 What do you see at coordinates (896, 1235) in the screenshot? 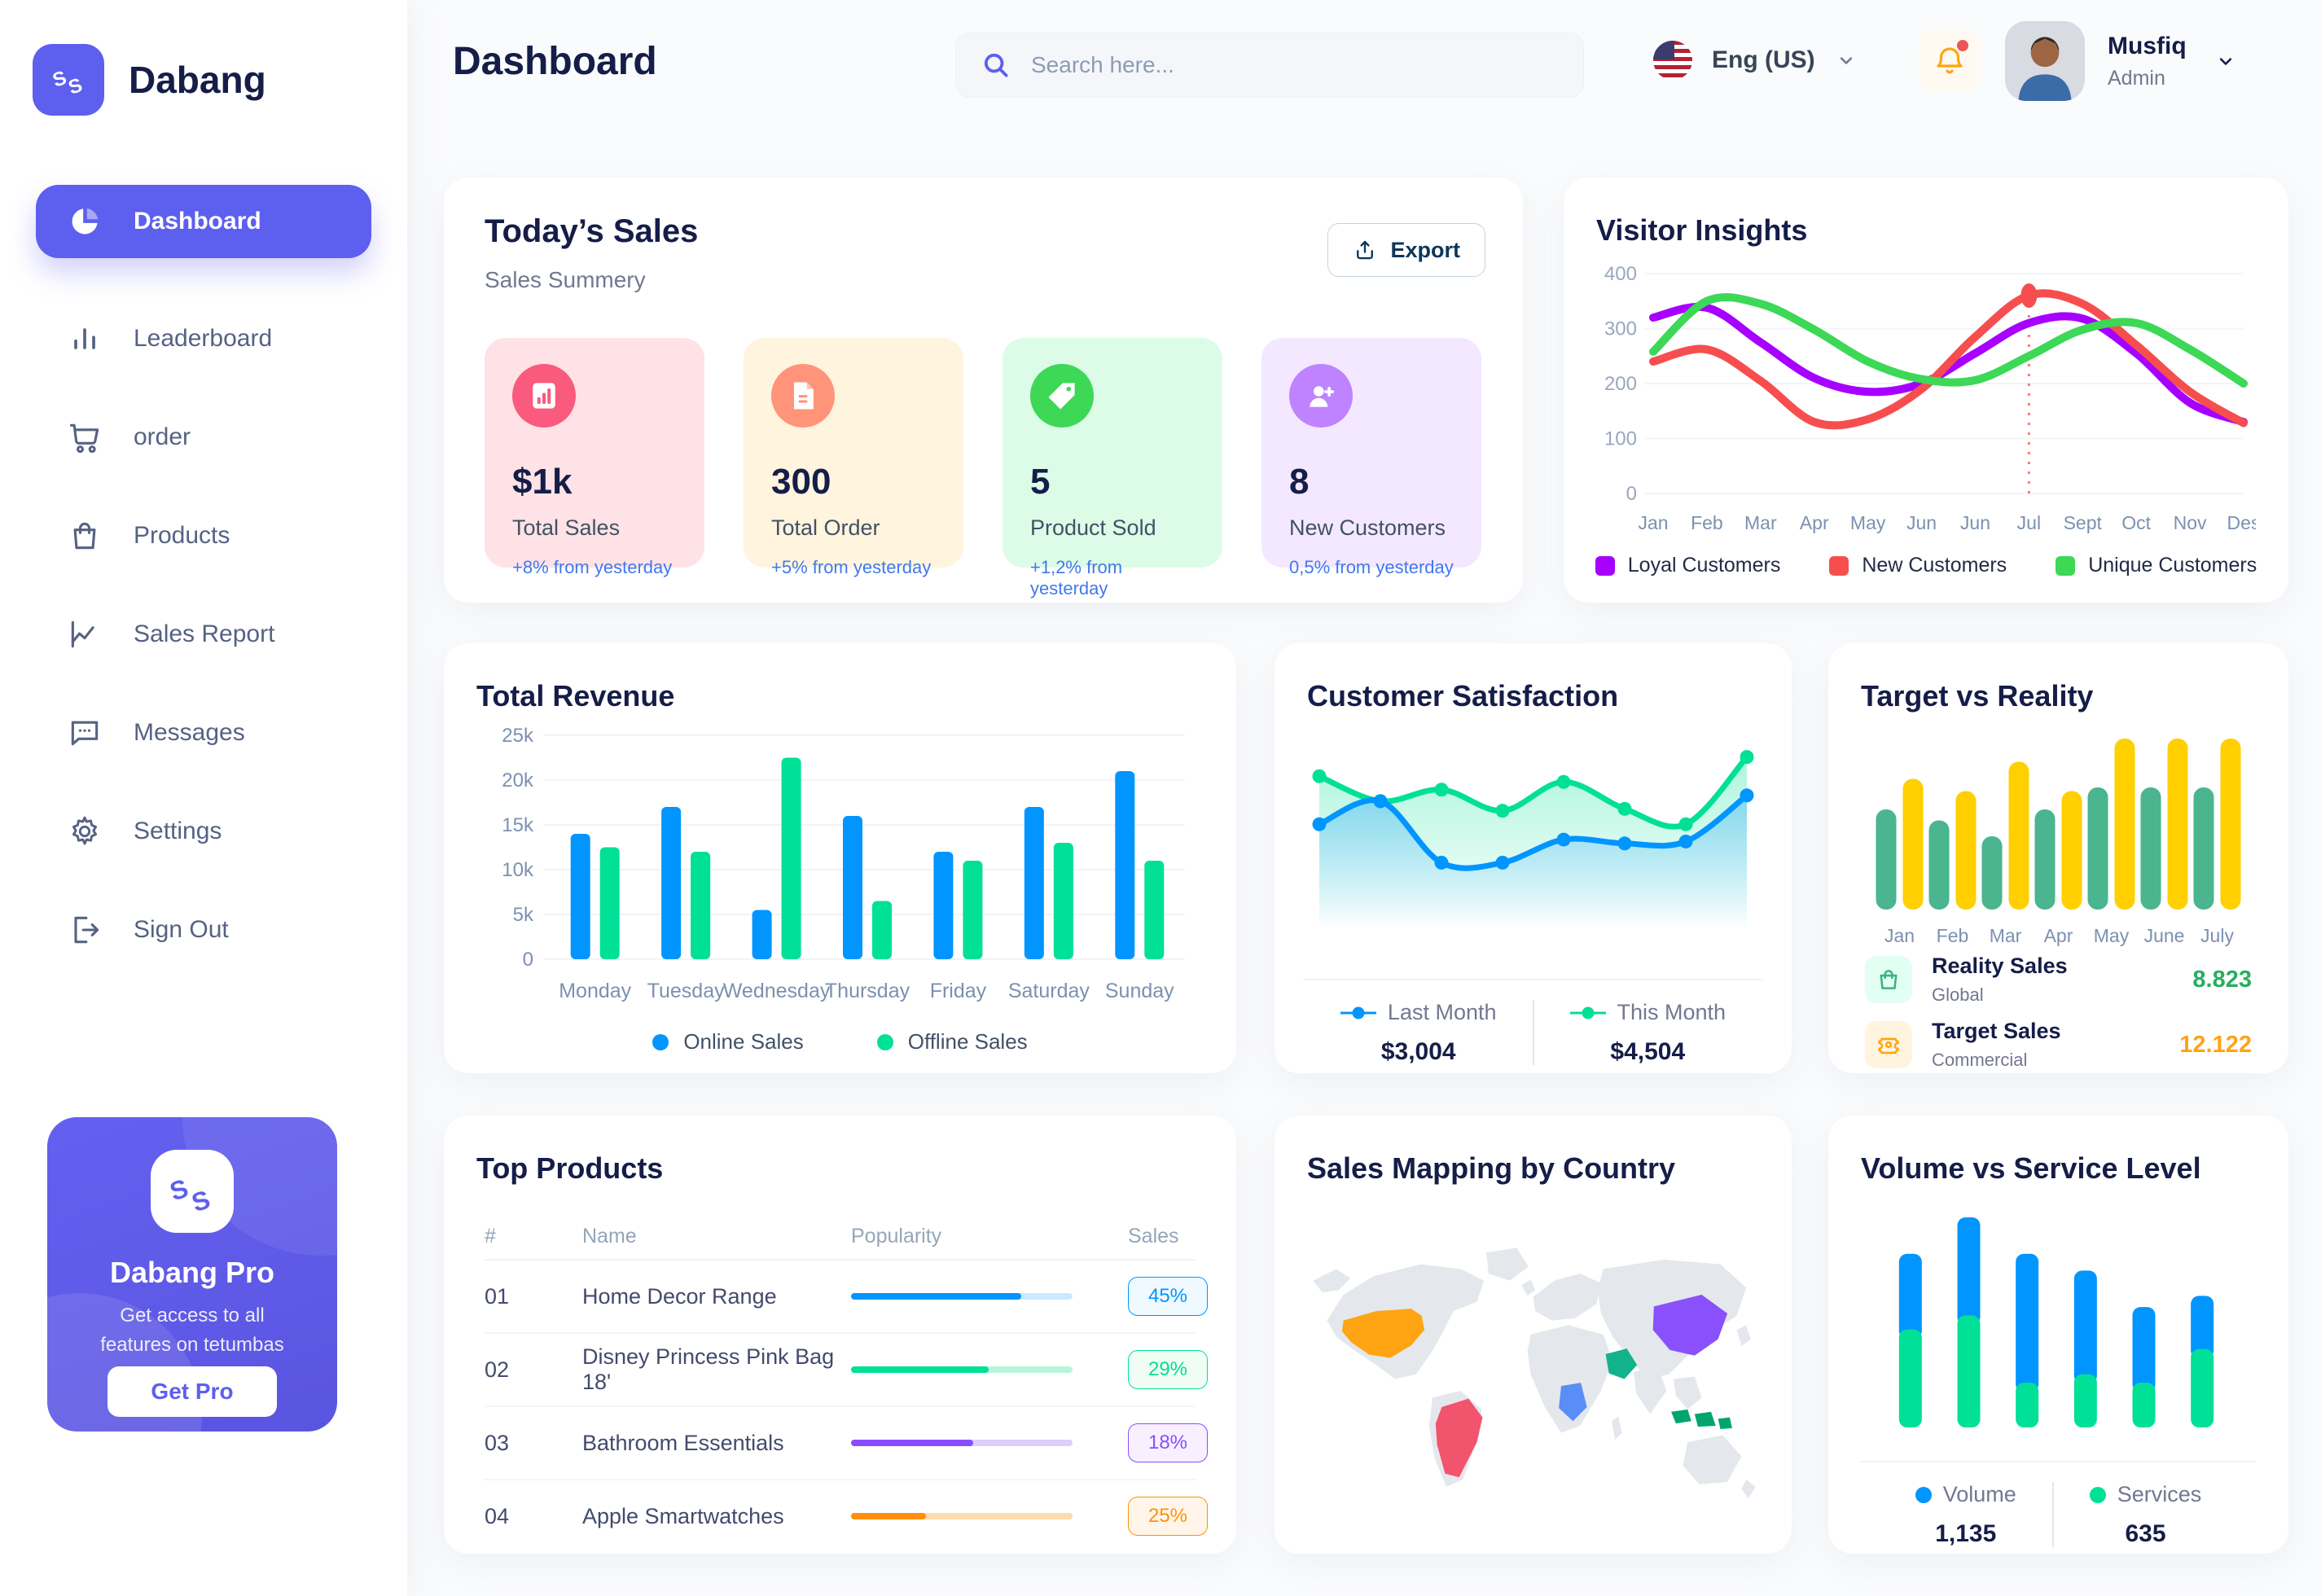
I see `col-header-popularity: Popularity` at bounding box center [896, 1235].